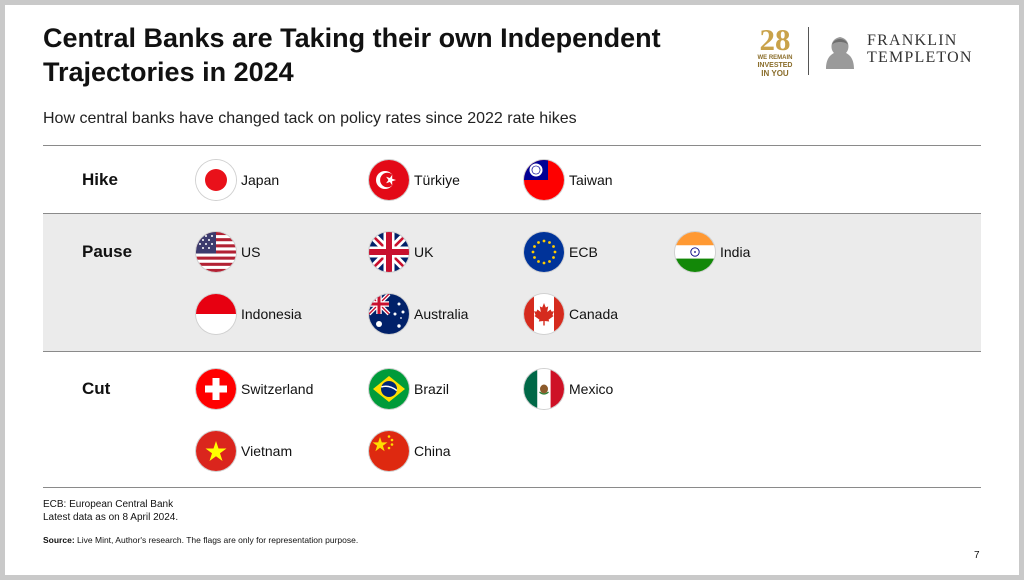  I want to click on franklin-portrait-icon, so click(840, 53).